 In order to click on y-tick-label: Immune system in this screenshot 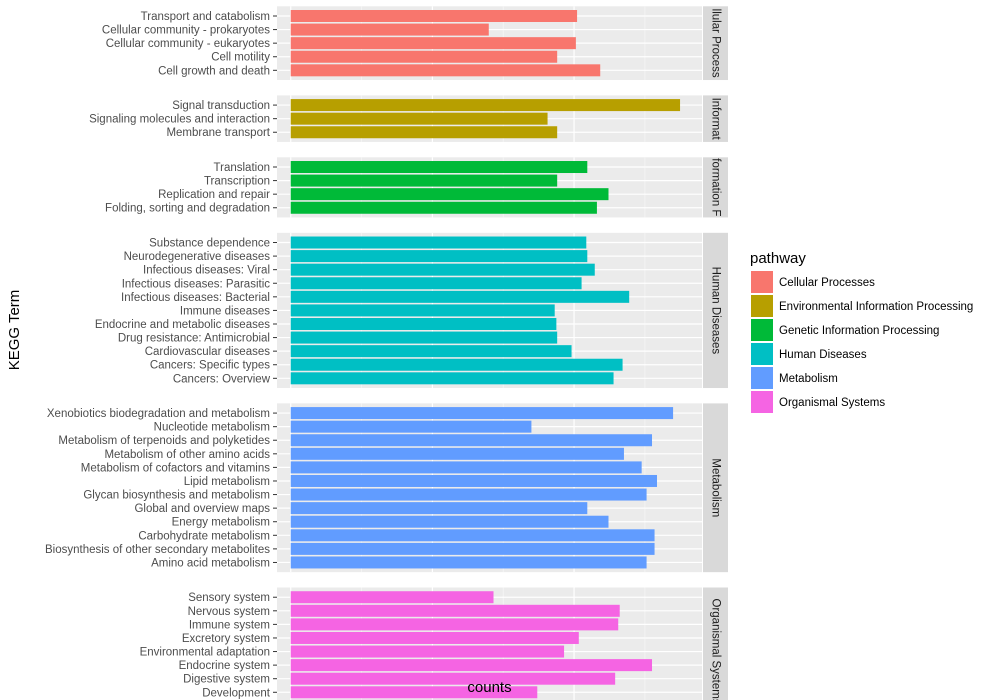, I will do `click(229, 625)`.